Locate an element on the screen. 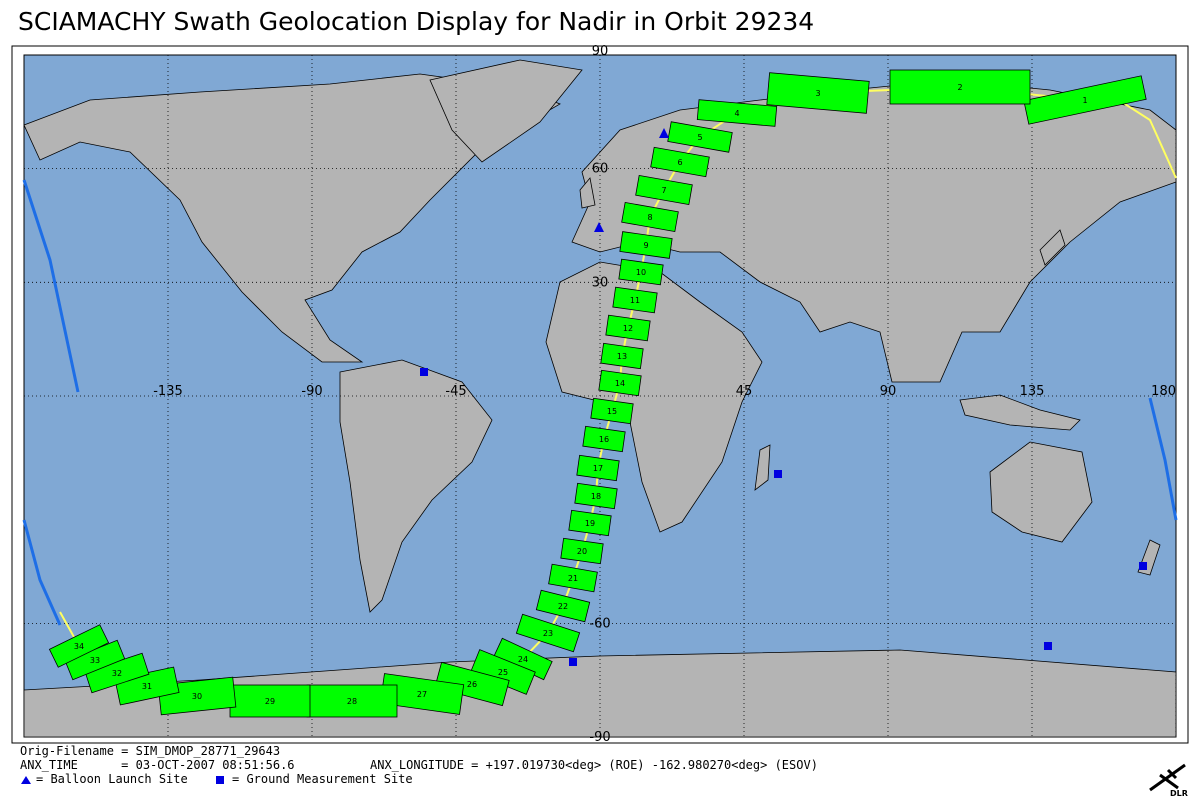 Image resolution: width=1200 pixels, height=800 pixels. swath-label: 34 is located at coordinates (79, 646).